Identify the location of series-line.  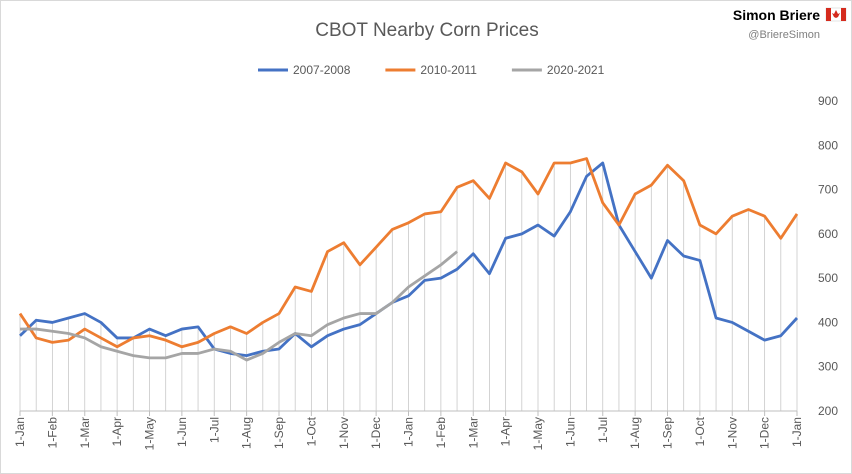
(239, 306).